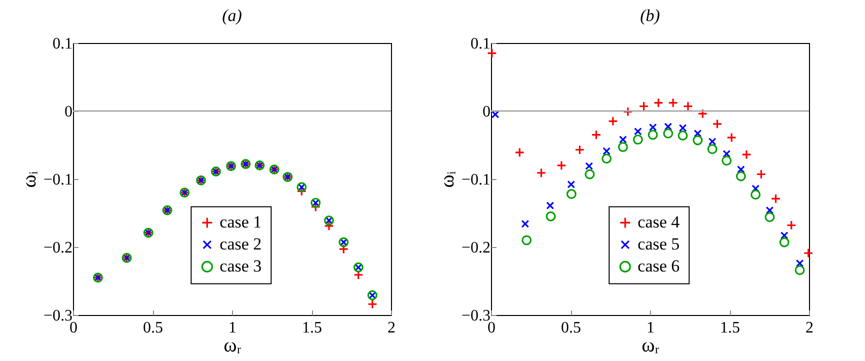 The image size is (865, 361). I want to click on chart-title: (b), so click(650, 15).